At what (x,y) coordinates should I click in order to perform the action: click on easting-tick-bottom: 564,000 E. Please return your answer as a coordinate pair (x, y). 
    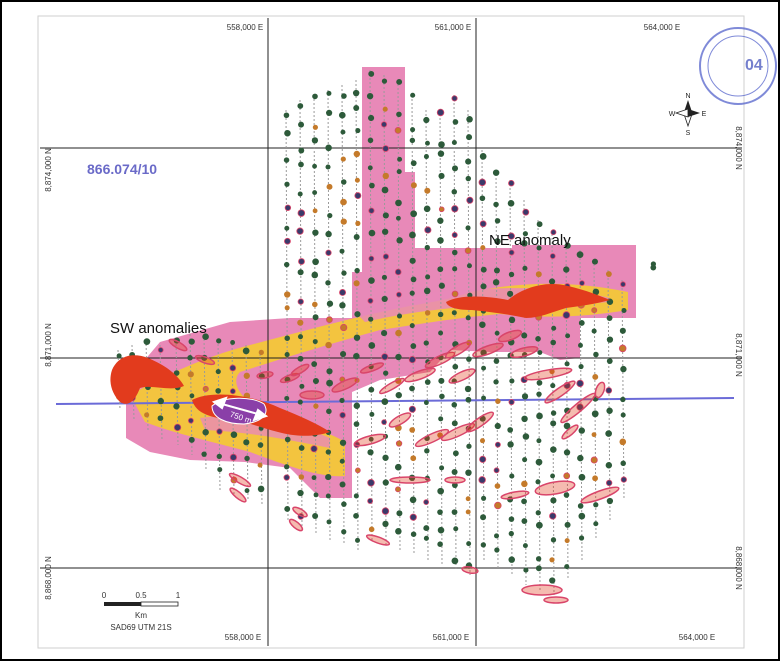
    Looking at the image, I should click on (697, 637).